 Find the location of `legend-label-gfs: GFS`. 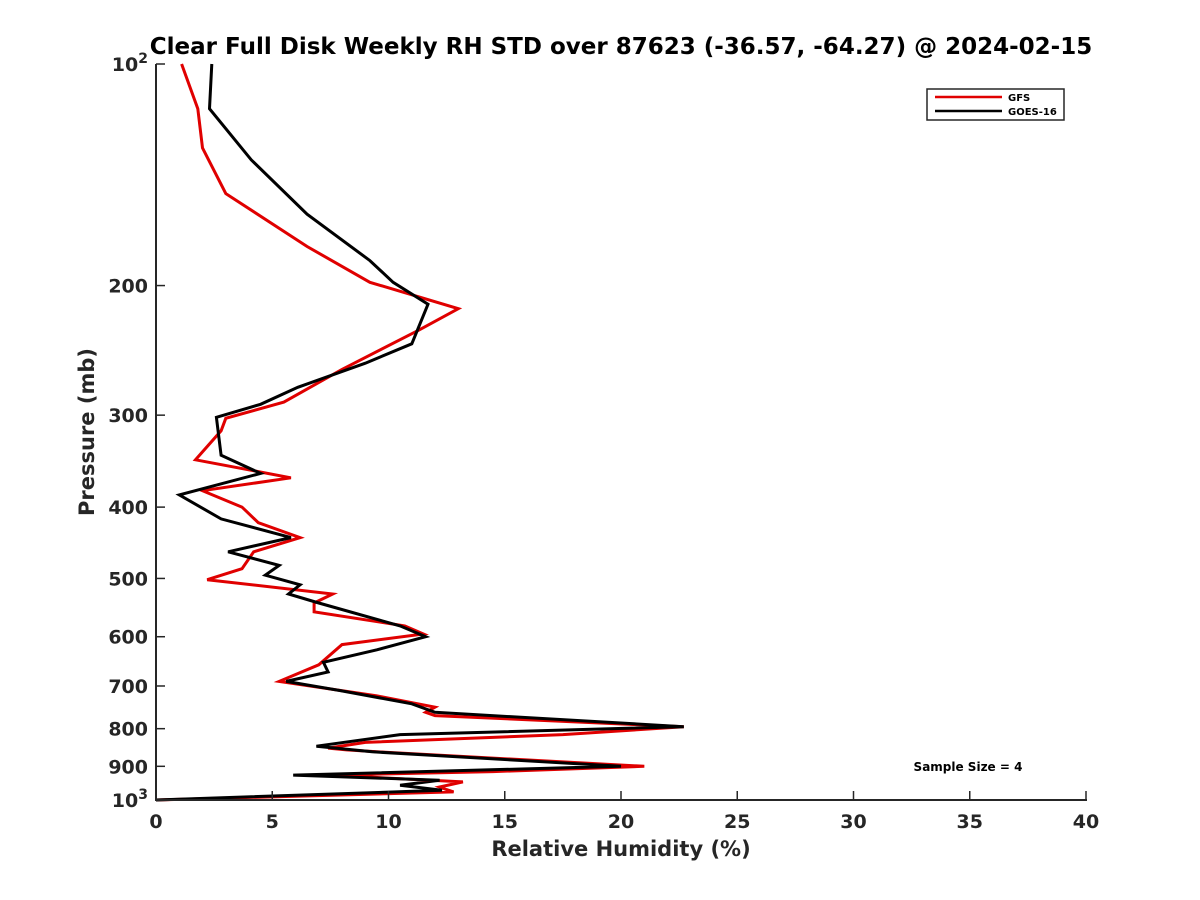

legend-label-gfs: GFS is located at coordinates (1019, 98).